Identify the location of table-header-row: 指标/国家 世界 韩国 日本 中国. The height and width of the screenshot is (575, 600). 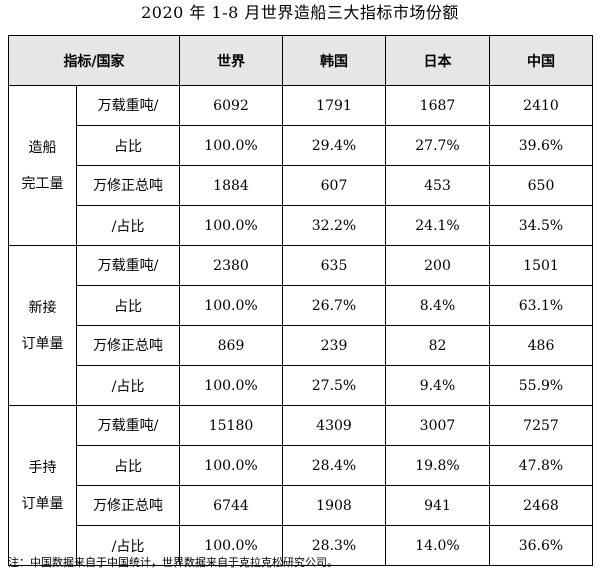
(300, 60).